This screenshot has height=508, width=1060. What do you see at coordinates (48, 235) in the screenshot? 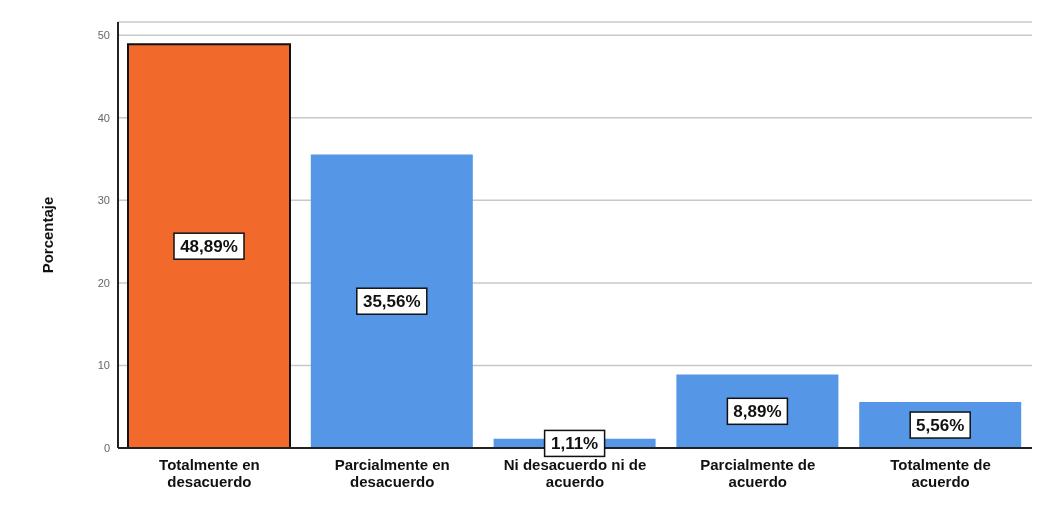
I see `y-axis-title: Porcentaje` at bounding box center [48, 235].